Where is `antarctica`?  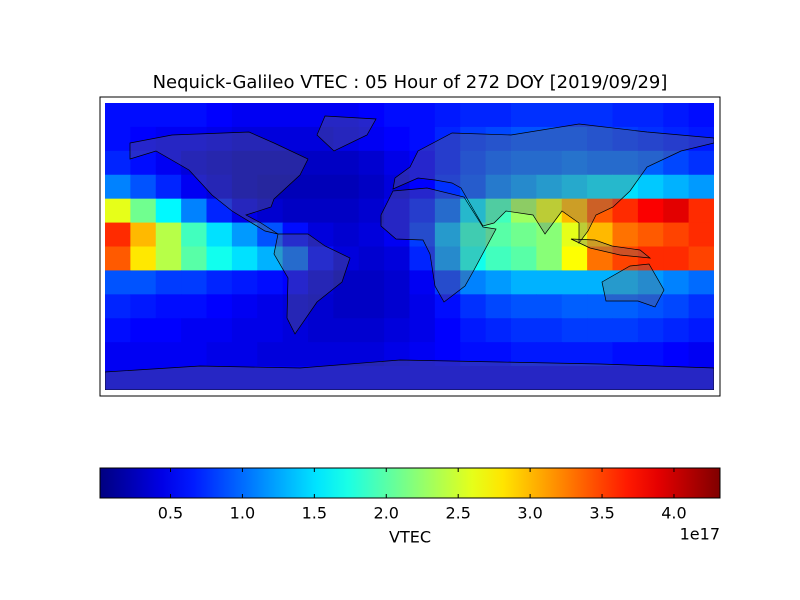
antarctica is located at coordinates (409, 374).